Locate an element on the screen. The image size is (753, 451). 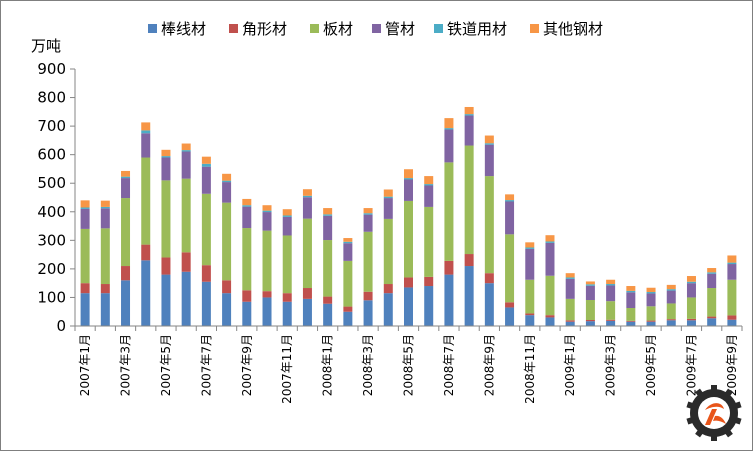
x-tick-label: 2008年5月 is located at coordinates (409, 365).